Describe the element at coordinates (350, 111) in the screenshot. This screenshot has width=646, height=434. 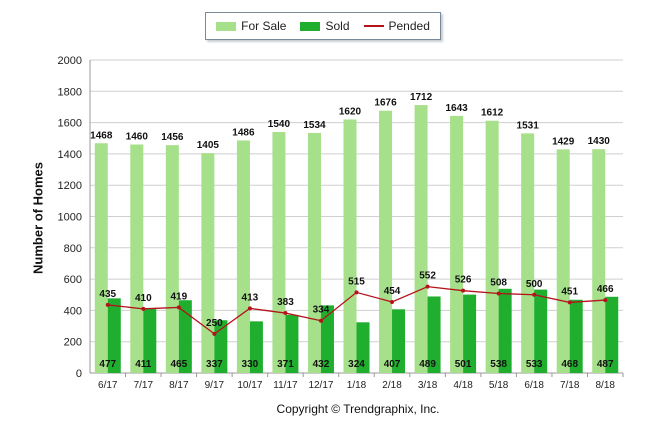
I see `data-label-for-sale: 1620` at that location.